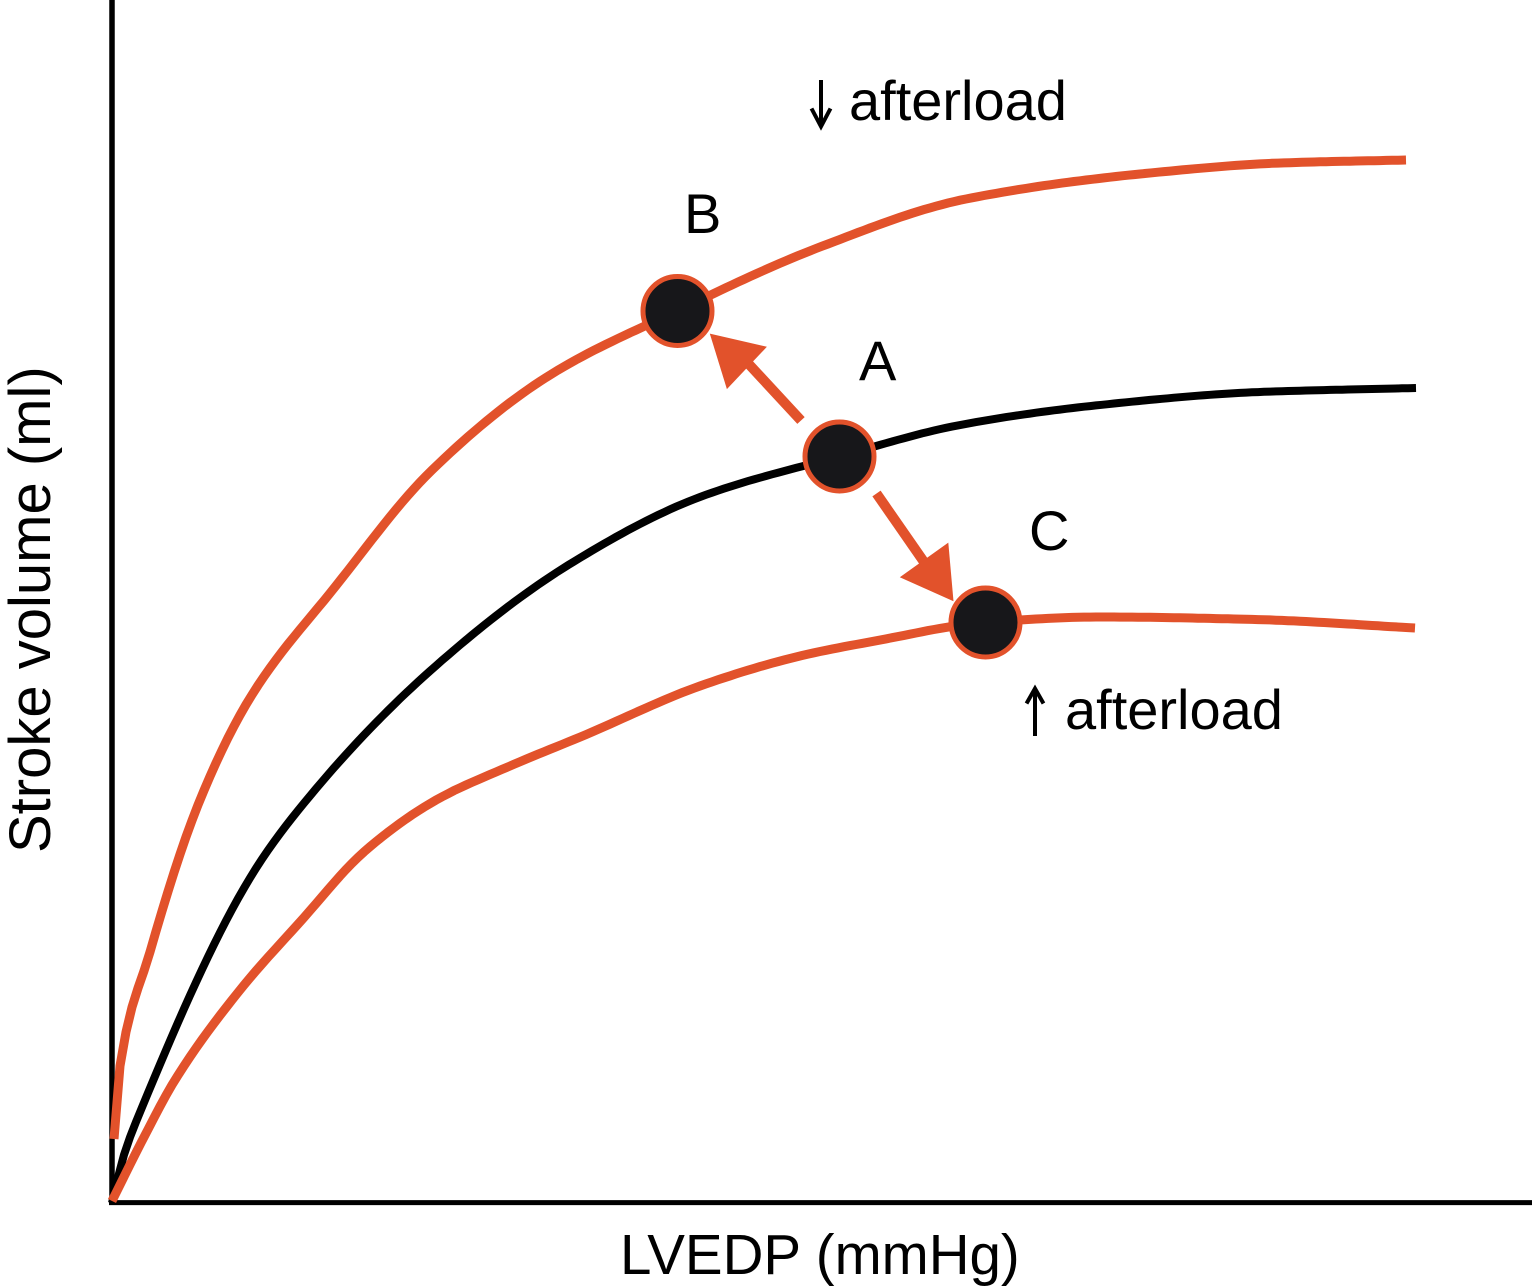 Image resolution: width=1532 pixels, height=1288 pixels. I want to click on svg-text: LVEDP (mmHg), so click(820, 1254).